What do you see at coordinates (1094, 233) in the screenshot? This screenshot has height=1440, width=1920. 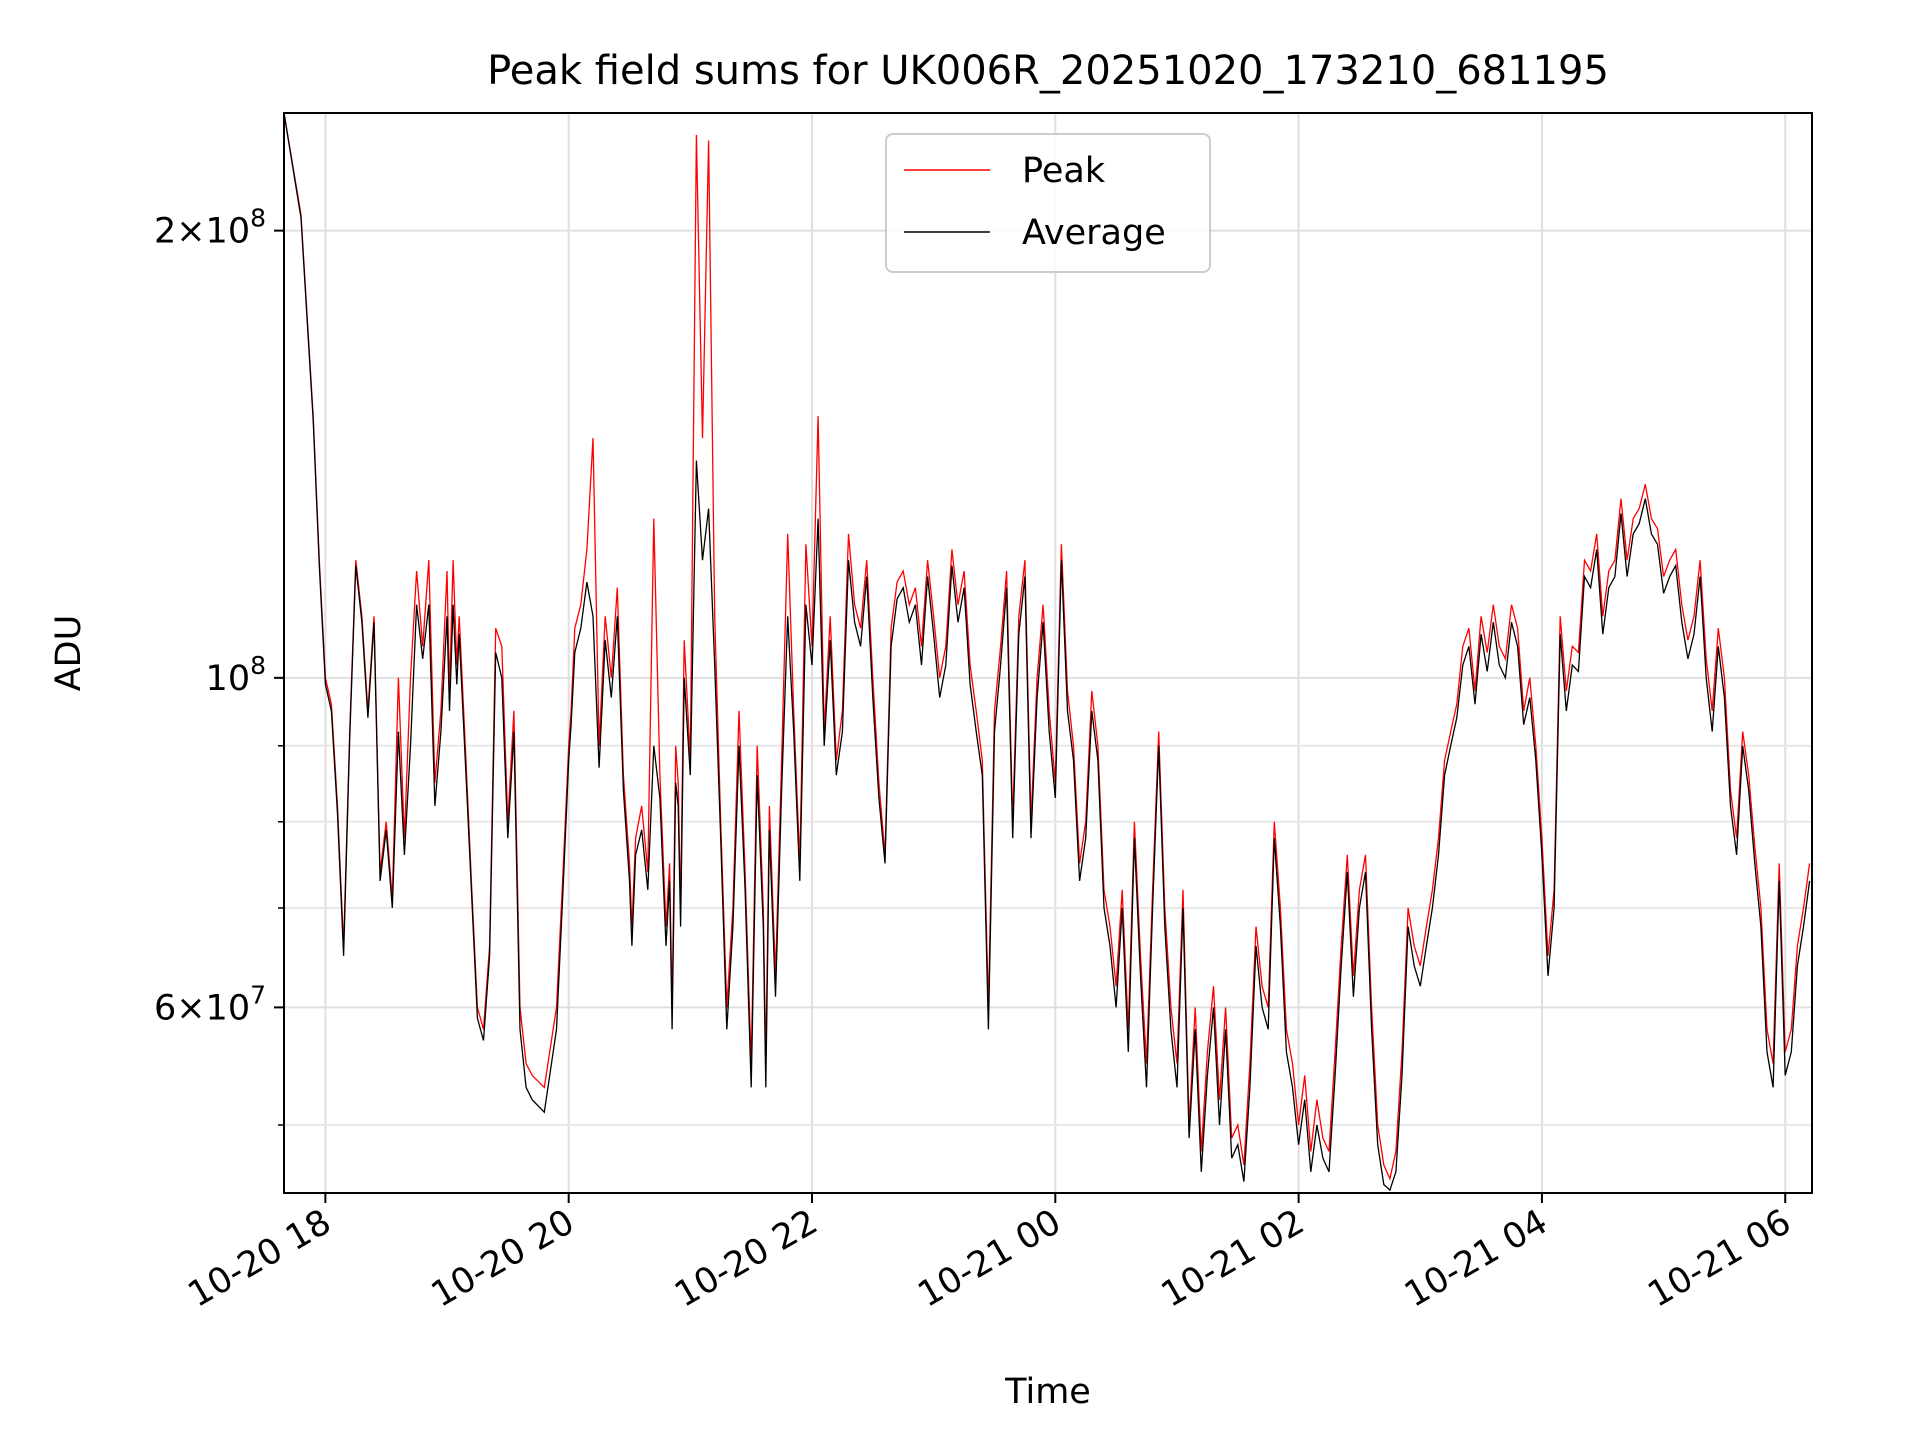 I see `legend-average-label: Average` at bounding box center [1094, 233].